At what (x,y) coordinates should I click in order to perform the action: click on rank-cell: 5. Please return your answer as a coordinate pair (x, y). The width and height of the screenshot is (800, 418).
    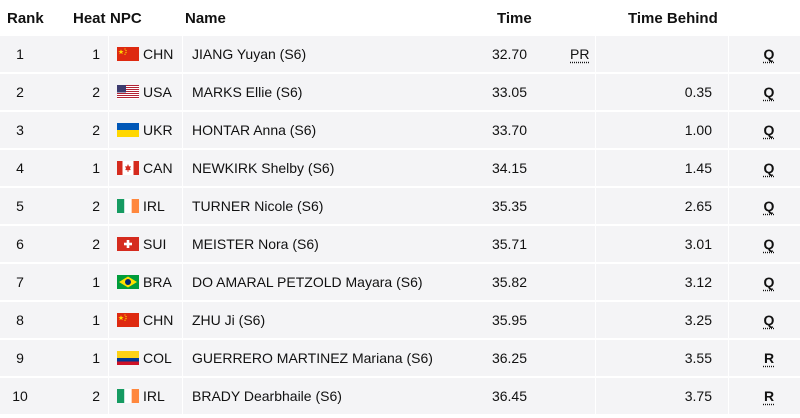
    Looking at the image, I should click on (20, 206).